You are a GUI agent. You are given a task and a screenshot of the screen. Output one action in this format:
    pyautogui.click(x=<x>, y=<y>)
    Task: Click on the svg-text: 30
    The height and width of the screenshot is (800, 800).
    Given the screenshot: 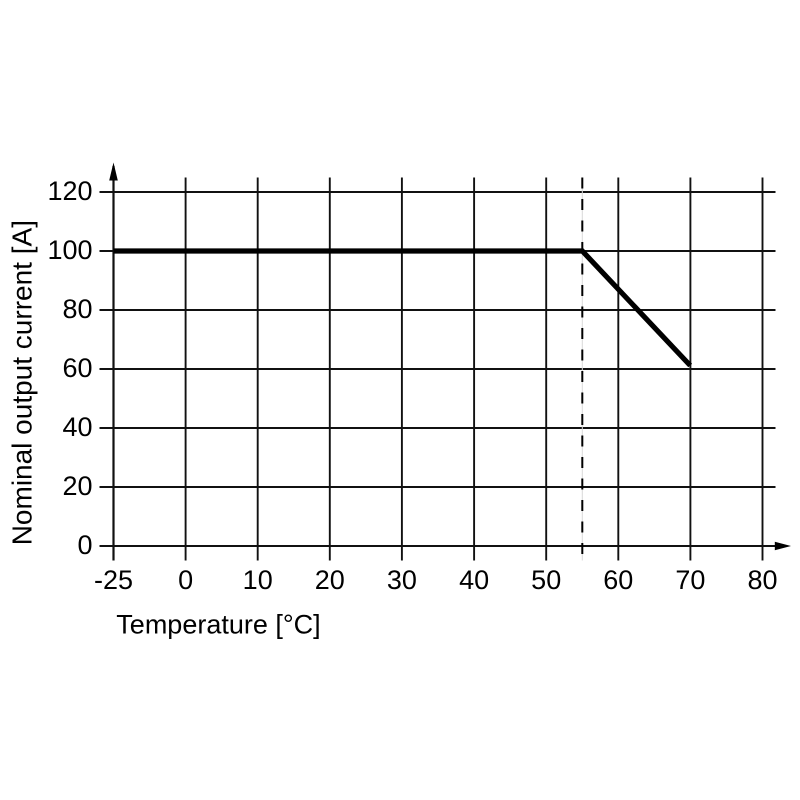 What is the action you would take?
    pyautogui.click(x=402, y=580)
    